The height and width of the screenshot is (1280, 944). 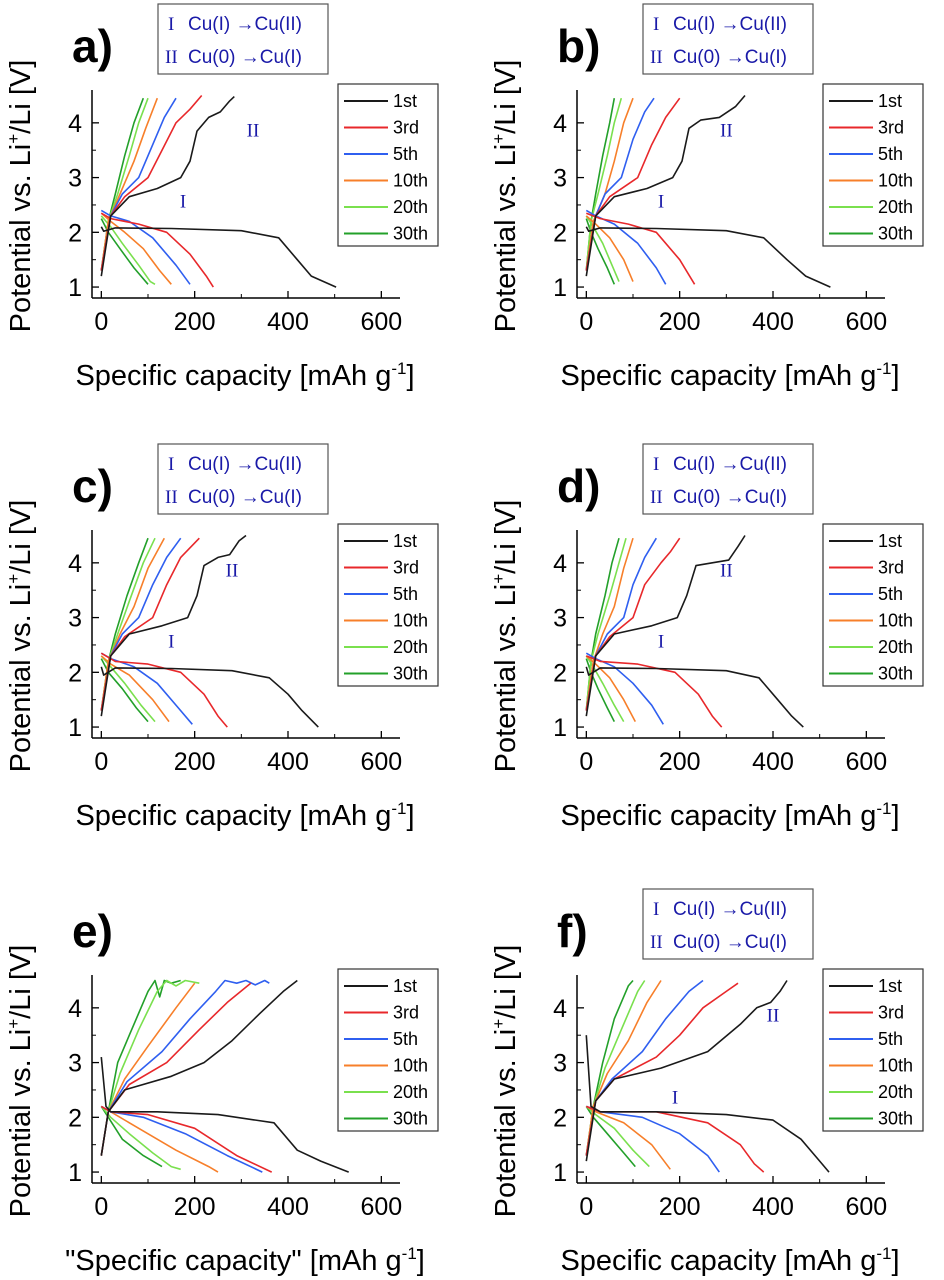 I want to click on panel-letter: a), so click(x=92, y=46).